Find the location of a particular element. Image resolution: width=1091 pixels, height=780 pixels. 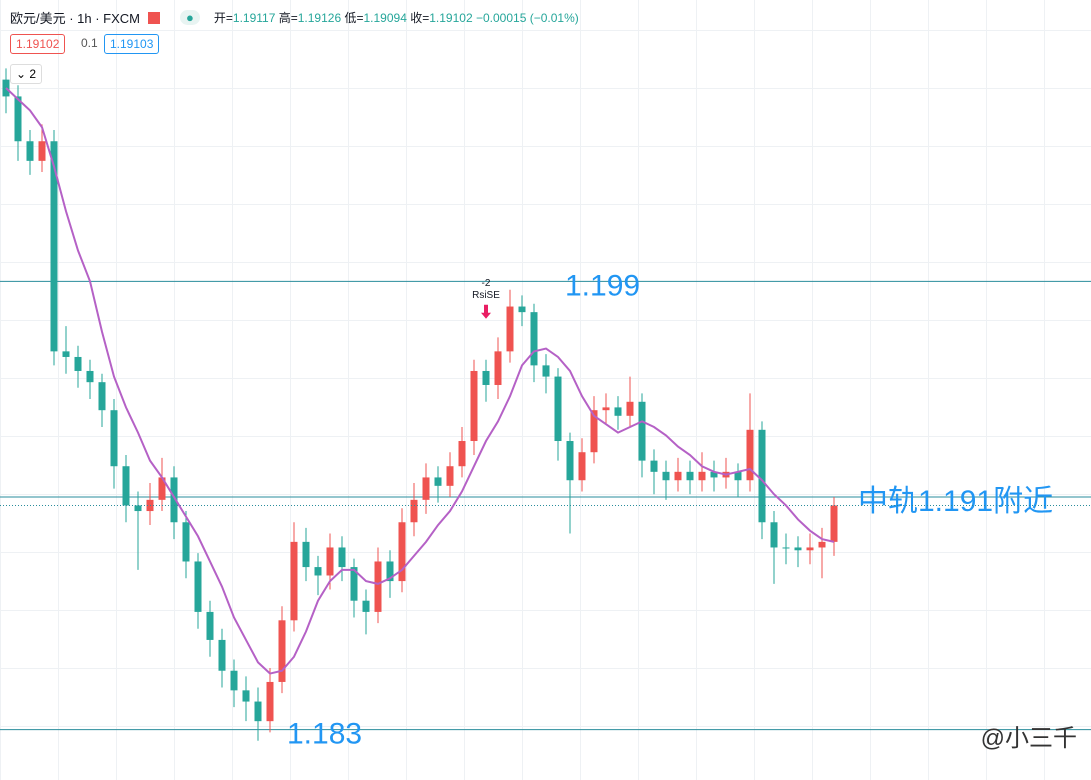

change: −0.00015 (−0.01%) is located at coordinates (527, 18).